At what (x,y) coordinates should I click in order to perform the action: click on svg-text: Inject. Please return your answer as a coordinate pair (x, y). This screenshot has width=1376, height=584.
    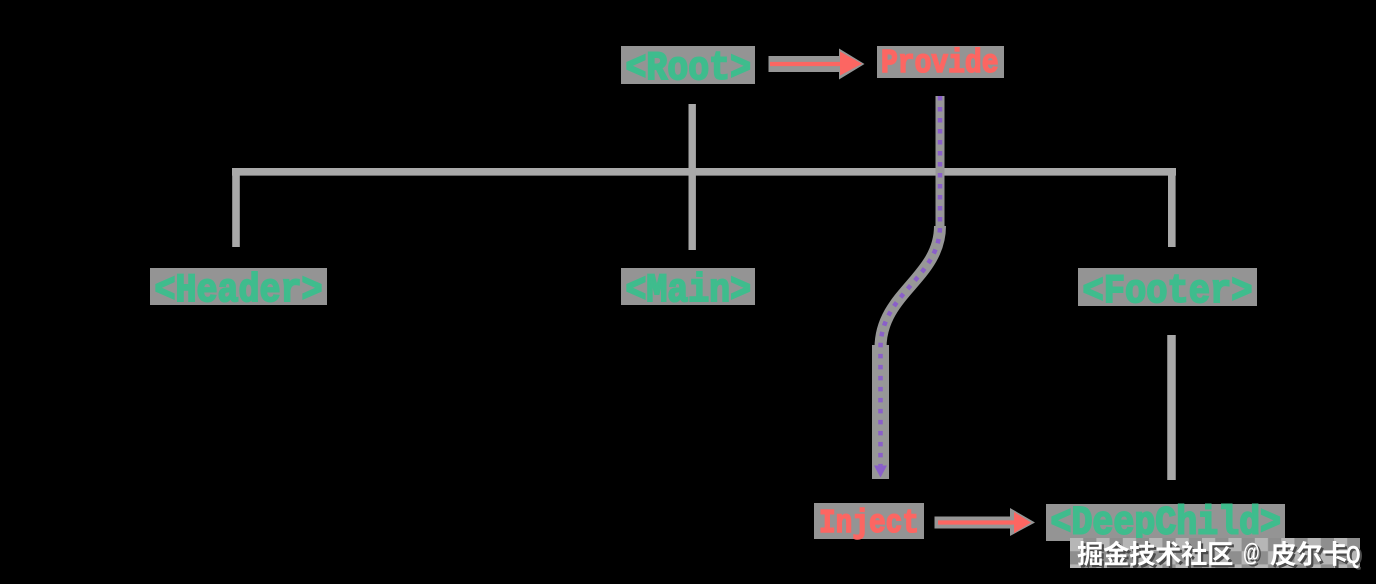
    Looking at the image, I should click on (869, 523).